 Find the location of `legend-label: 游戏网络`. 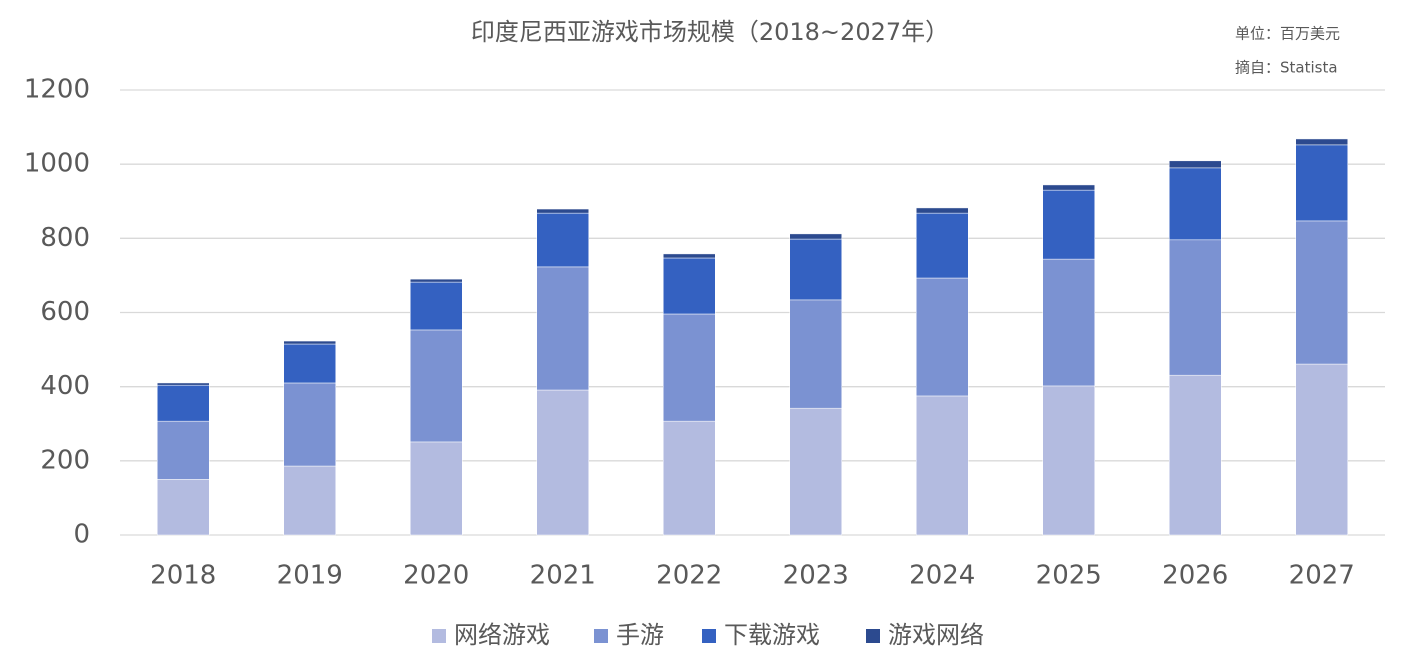

legend-label: 游戏网络 is located at coordinates (936, 635).